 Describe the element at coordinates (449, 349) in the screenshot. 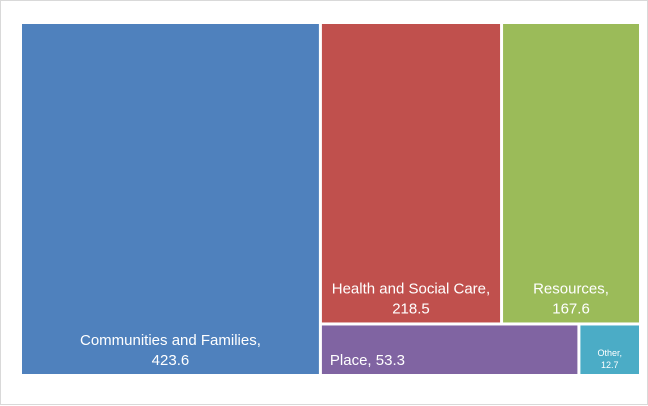

I see `tile-place` at that location.